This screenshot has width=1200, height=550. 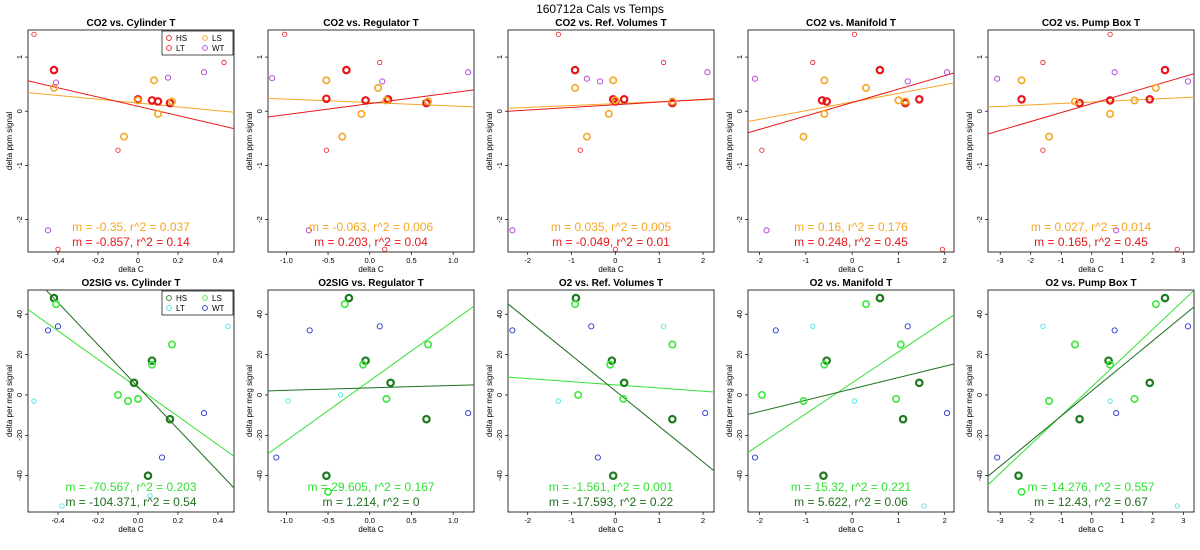 I want to click on x-tick-label: -1, so click(x=1061, y=520).